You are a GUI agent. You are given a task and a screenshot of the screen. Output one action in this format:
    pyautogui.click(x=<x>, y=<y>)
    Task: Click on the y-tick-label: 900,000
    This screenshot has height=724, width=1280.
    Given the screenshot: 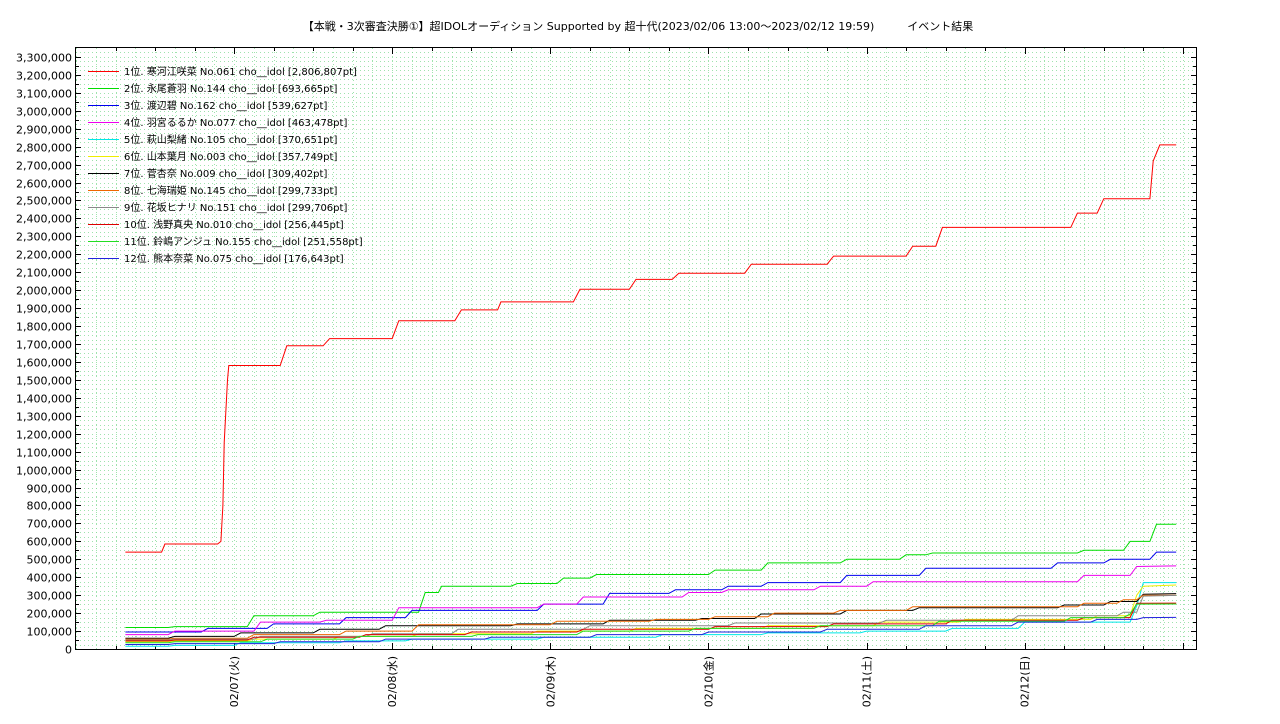 What is the action you would take?
    pyautogui.click(x=50, y=489)
    